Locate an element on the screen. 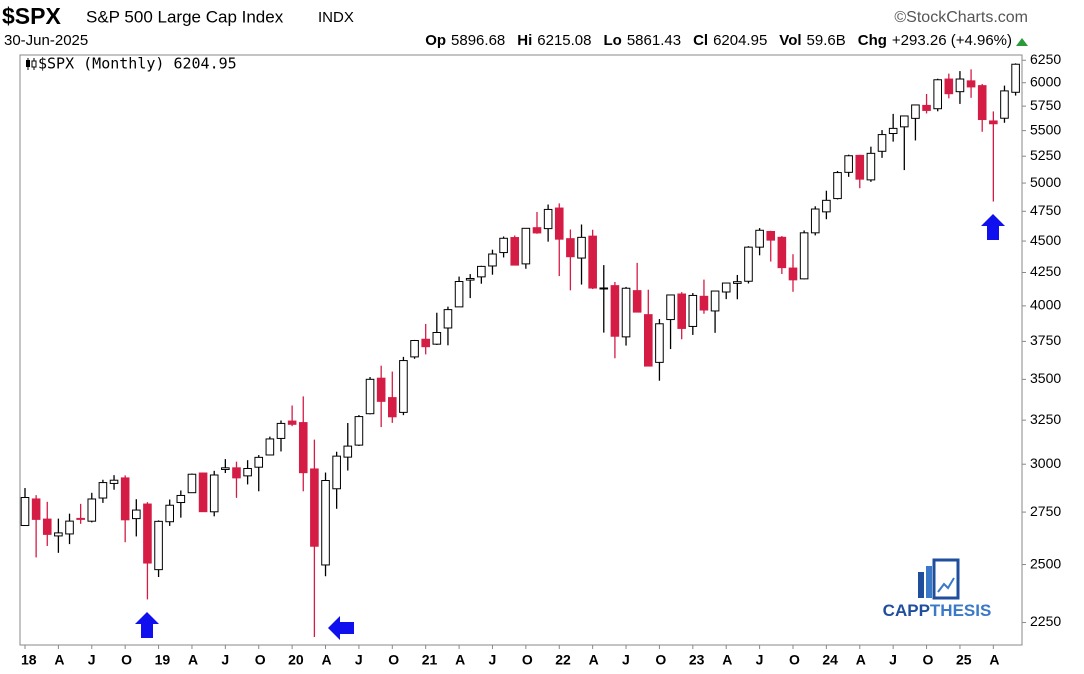  stat-value: 6204.95 is located at coordinates (740, 40).